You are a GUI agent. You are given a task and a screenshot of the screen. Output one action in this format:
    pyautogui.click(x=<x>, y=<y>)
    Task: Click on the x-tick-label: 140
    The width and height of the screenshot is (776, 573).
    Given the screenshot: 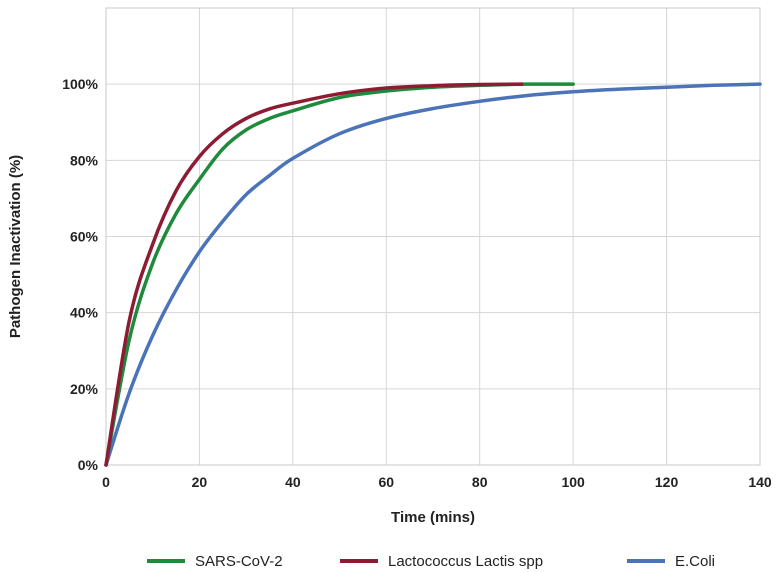 What is the action you would take?
    pyautogui.click(x=760, y=482)
    